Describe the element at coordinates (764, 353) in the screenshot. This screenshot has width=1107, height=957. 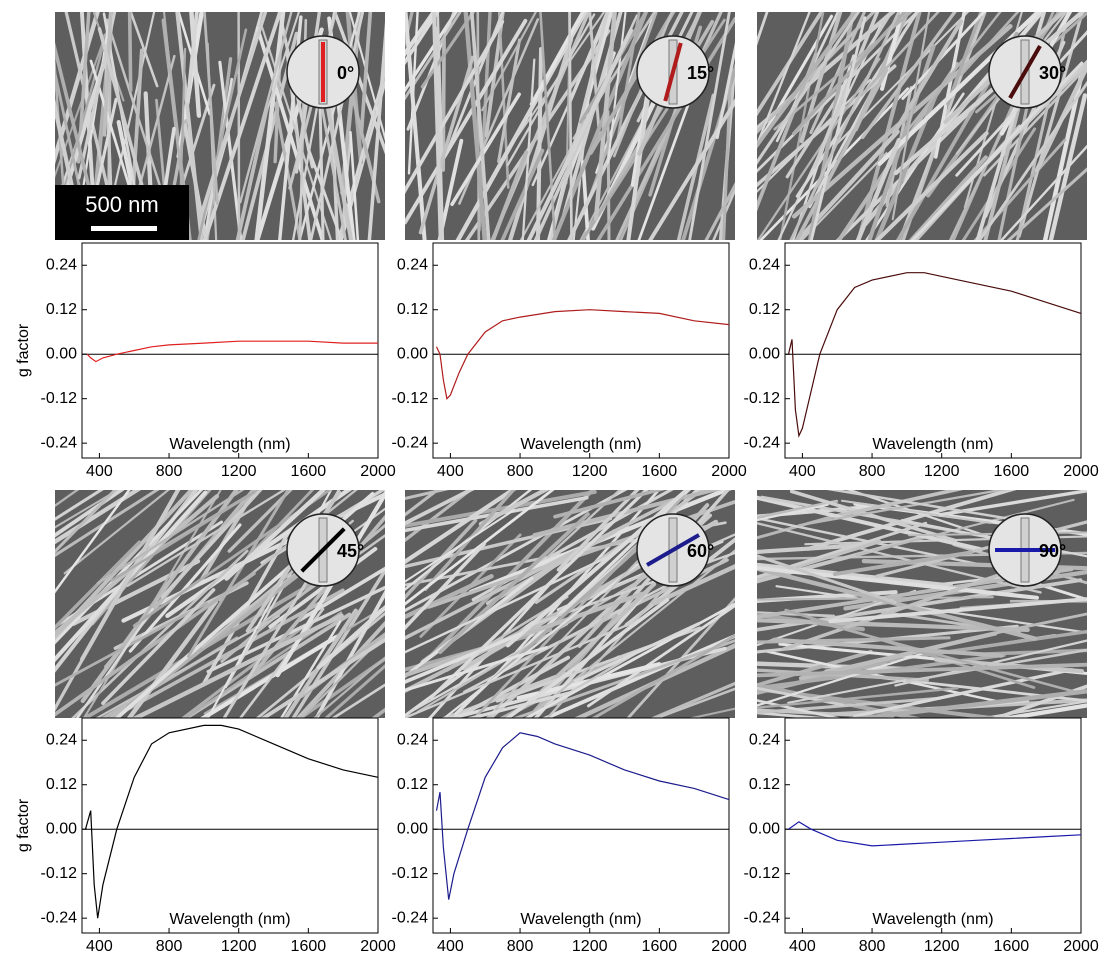
I see `y-tick-label: 0.00` at that location.